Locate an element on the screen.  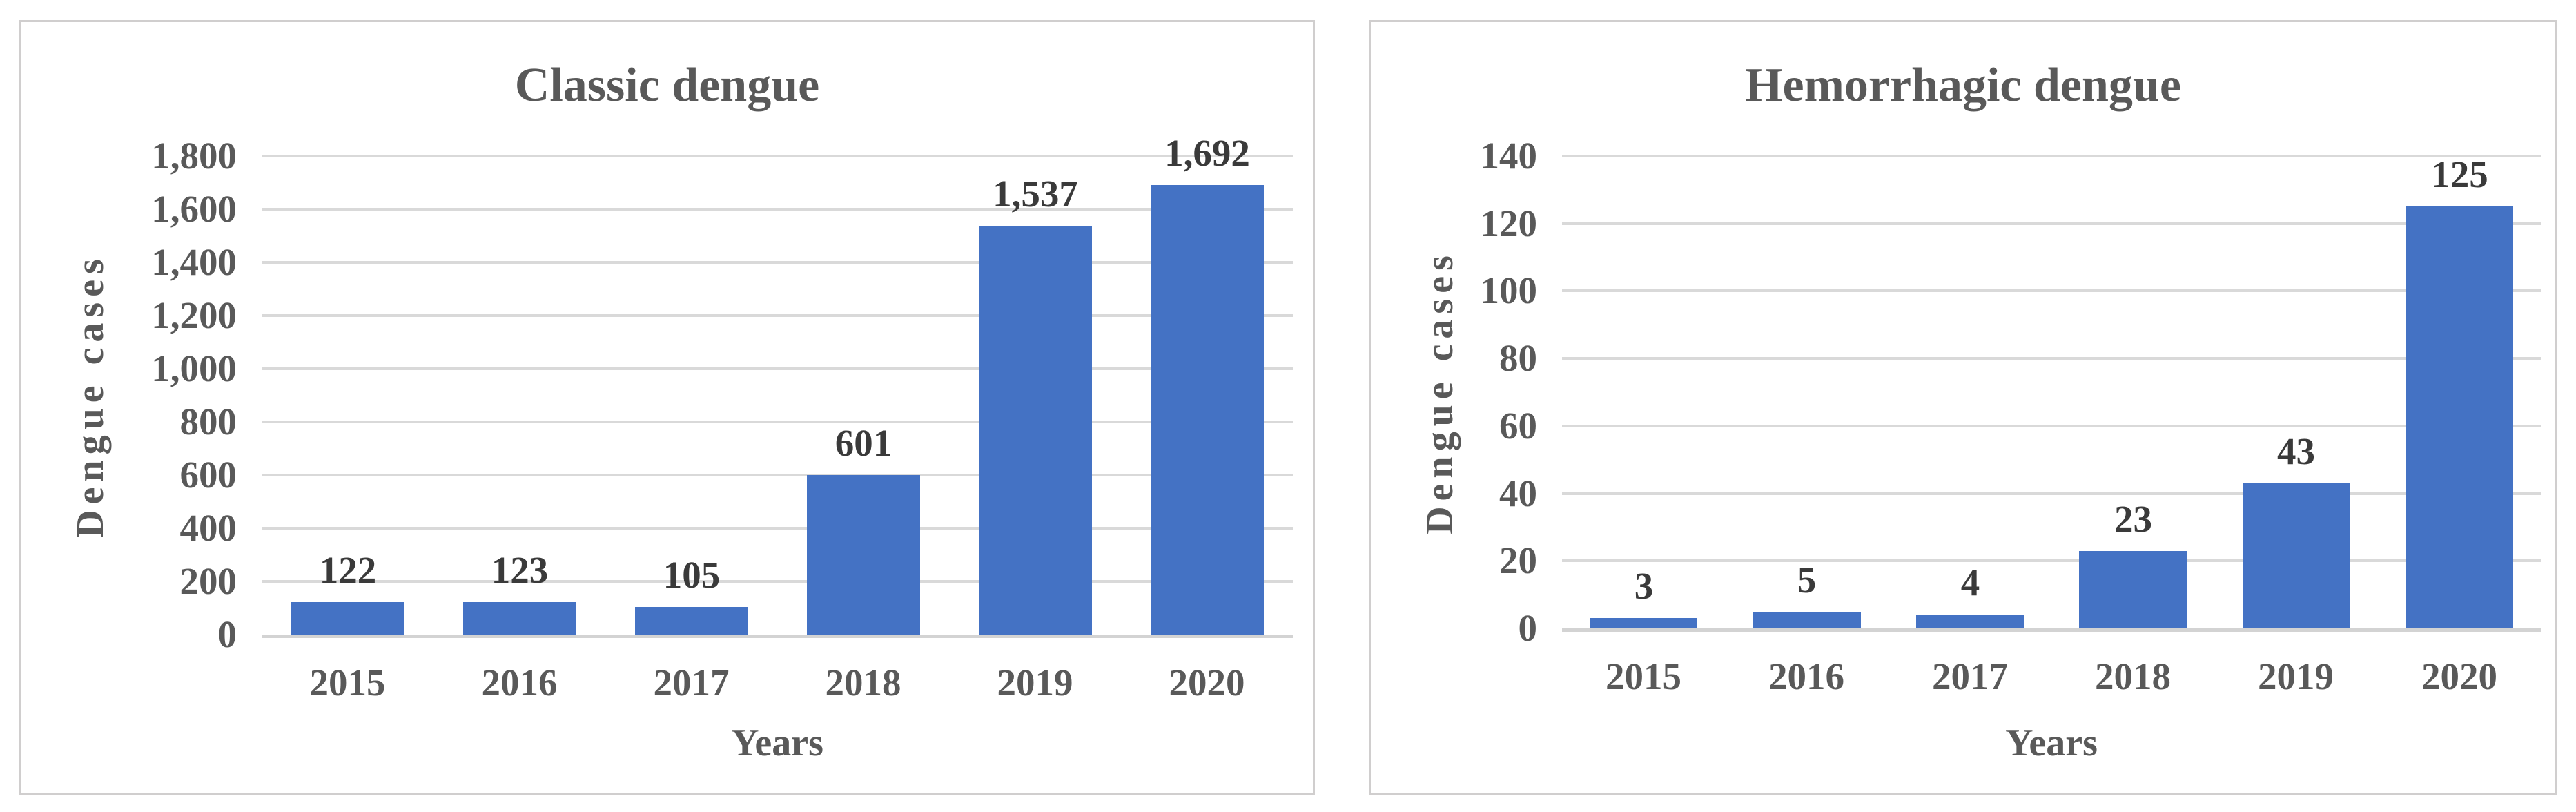
bar-value-label: 3 is located at coordinates (1644, 586).